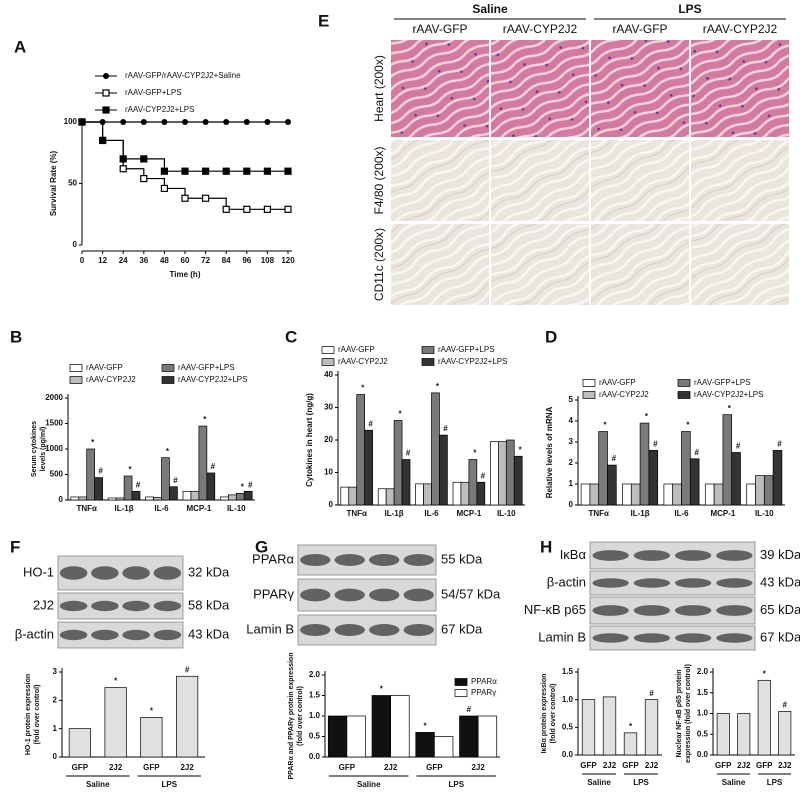 This screenshot has width=800, height=794. What do you see at coordinates (209, 571) in the screenshot?
I see `blot-size: 32 kDa` at bounding box center [209, 571].